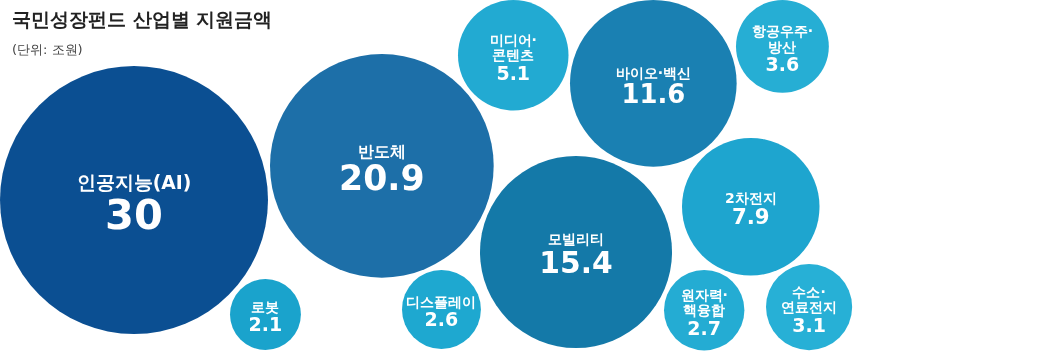  What do you see at coordinates (576, 239) in the screenshot?
I see `category-label: 모빌리티` at bounding box center [576, 239].